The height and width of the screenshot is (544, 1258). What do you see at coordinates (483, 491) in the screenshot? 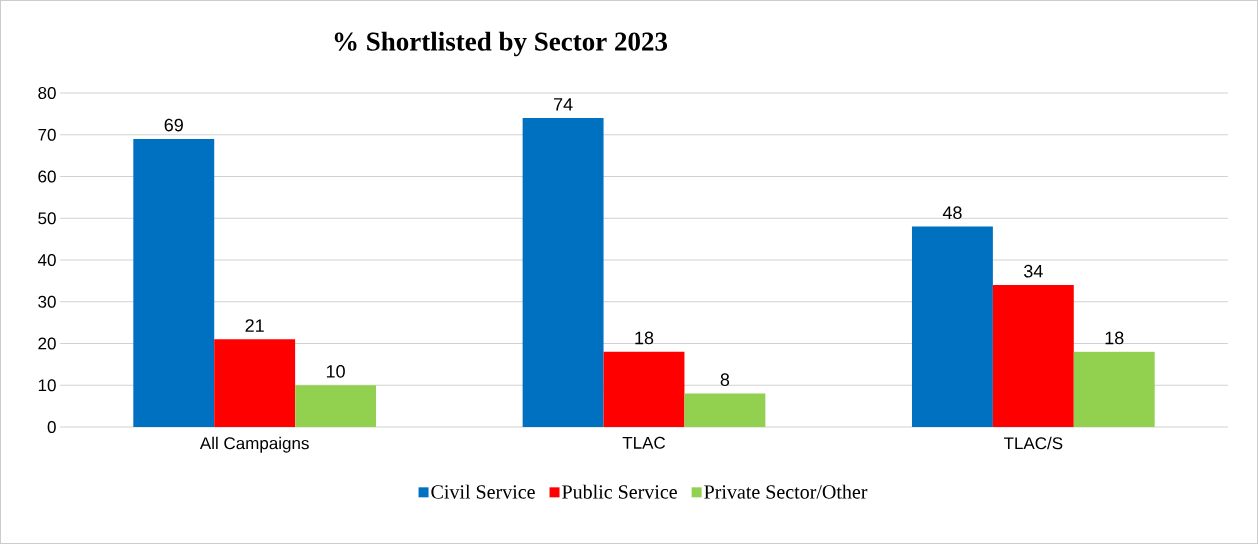
I see `legend-label: Civil Service` at bounding box center [483, 491].